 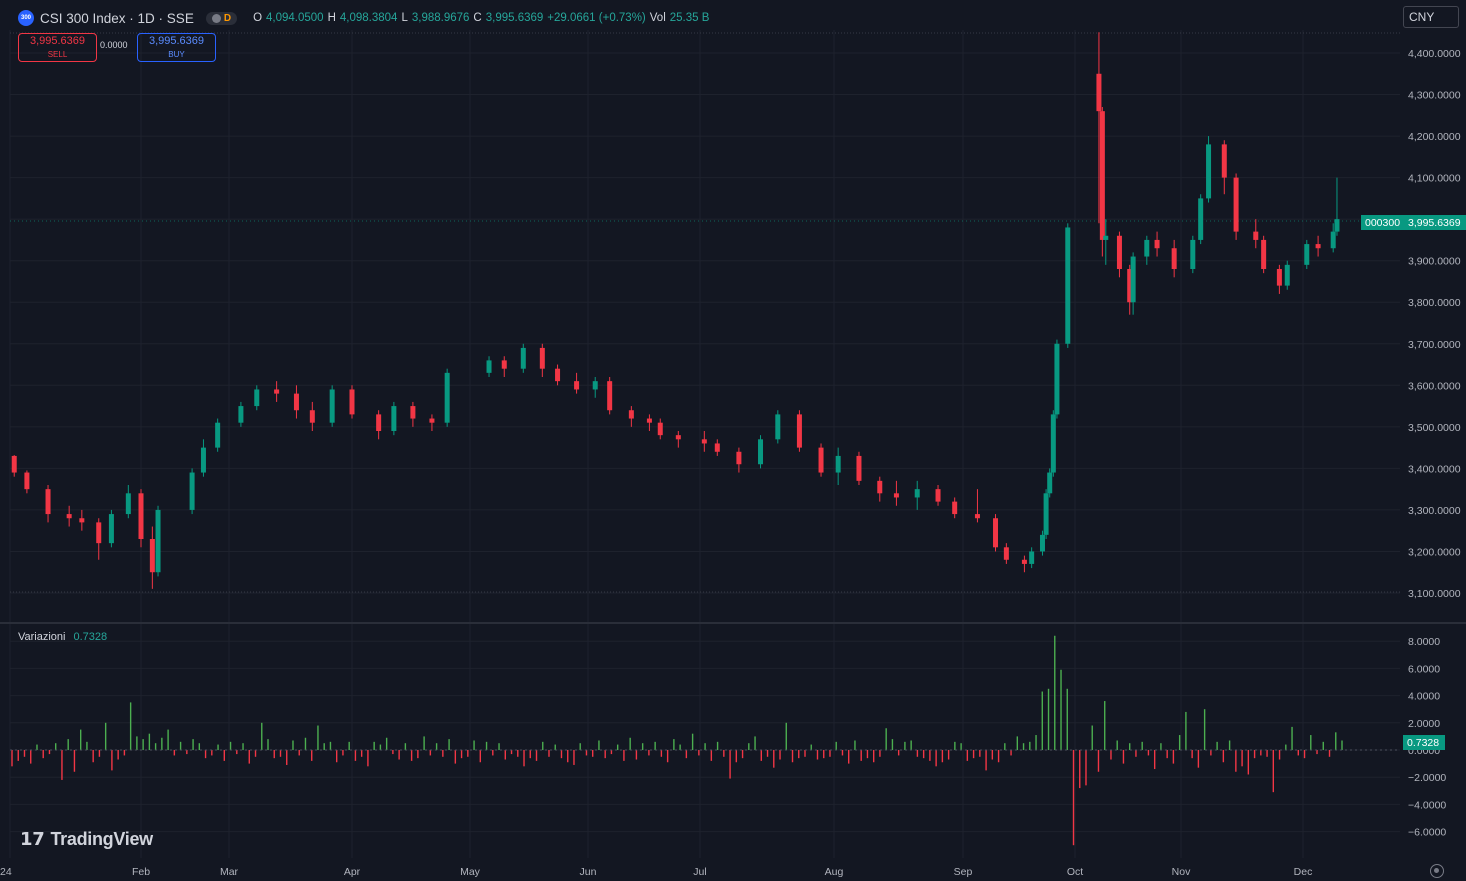 What do you see at coordinates (1424, 642) in the screenshot?
I see `indicator-tick-label: 8.0000` at bounding box center [1424, 642].